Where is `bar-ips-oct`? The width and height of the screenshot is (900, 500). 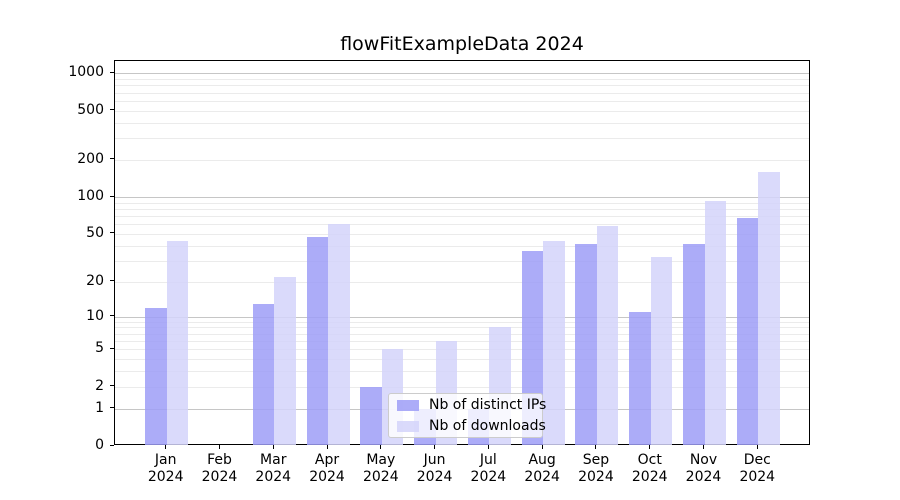
bar-ips-oct is located at coordinates (640, 378).